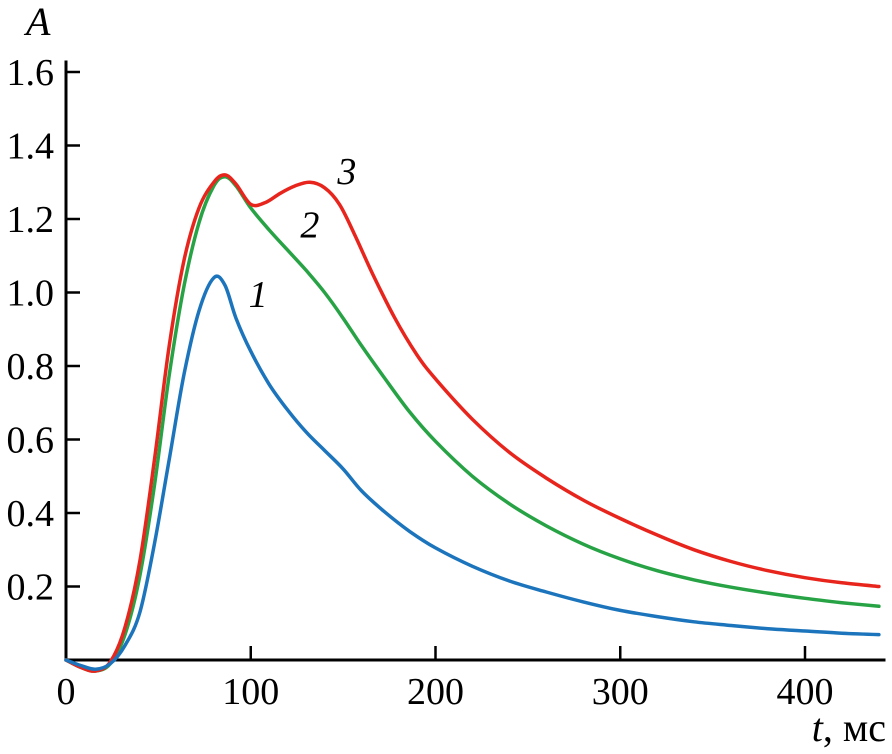 The height and width of the screenshot is (754, 892). I want to click on x-tick-label-100: 100, so click(250, 692).